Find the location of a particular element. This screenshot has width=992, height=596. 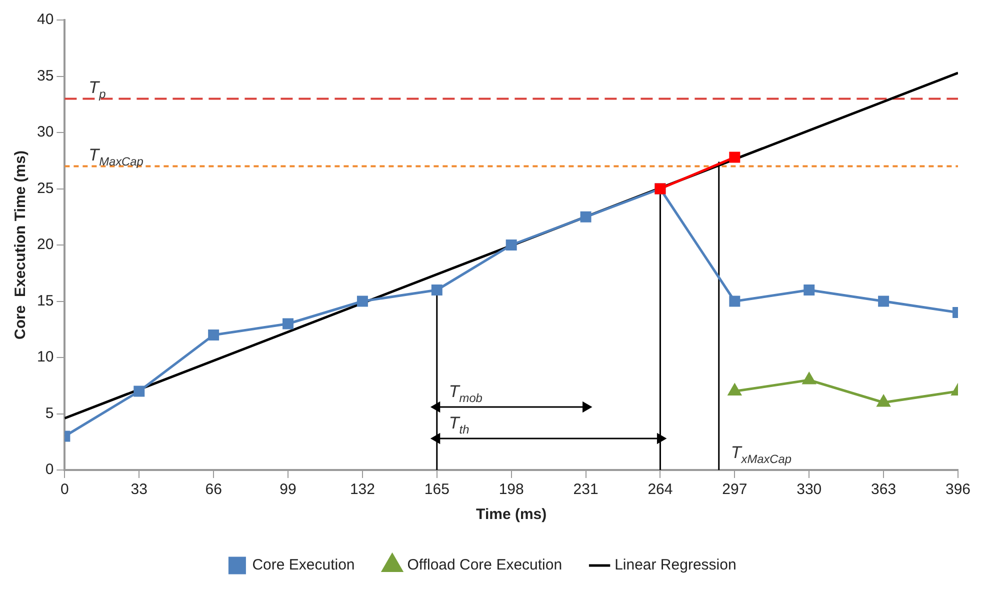

y-tick-label: 10 is located at coordinates (45, 357).